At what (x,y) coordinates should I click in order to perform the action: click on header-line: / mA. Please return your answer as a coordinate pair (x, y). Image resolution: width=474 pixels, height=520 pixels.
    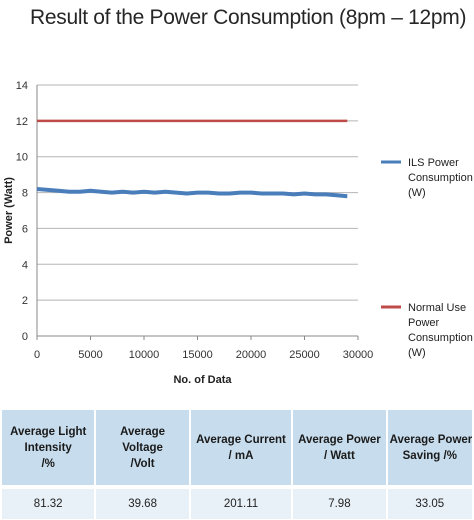
    Looking at the image, I should click on (241, 455).